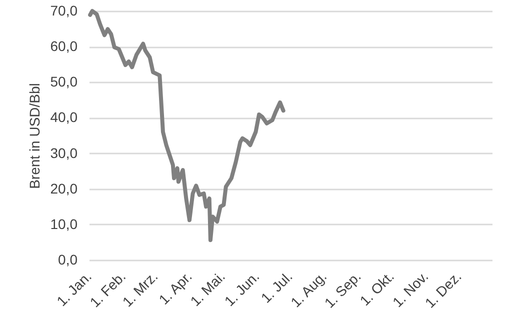 The image size is (512, 333). Describe the element at coordinates (64, 10) in the screenshot. I see `y-tick-label: 70,0` at that location.